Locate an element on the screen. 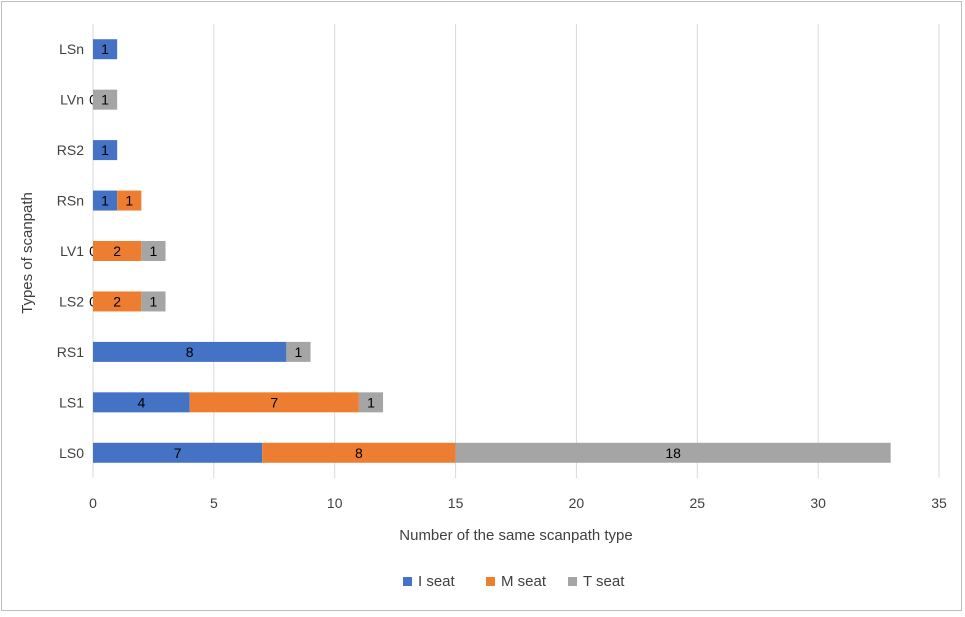  category-label: LS2 is located at coordinates (71, 301).